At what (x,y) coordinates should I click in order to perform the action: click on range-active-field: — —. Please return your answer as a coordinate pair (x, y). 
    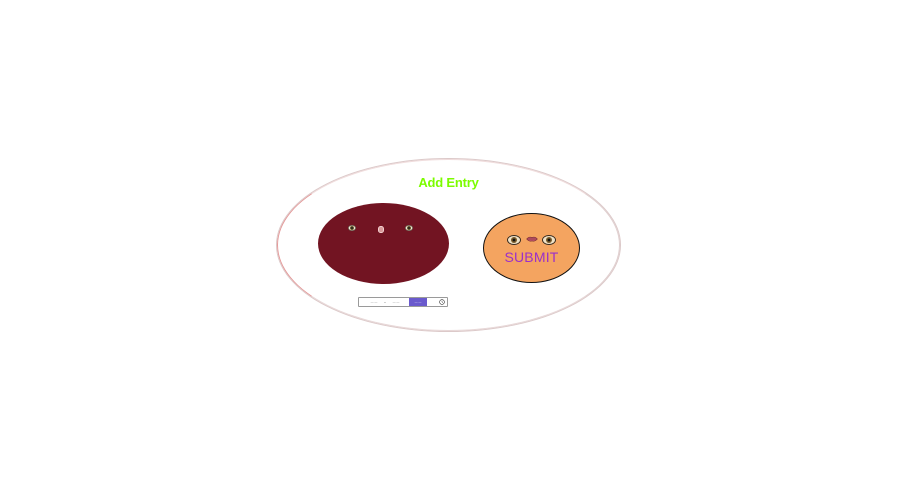
    Looking at the image, I should click on (418, 302).